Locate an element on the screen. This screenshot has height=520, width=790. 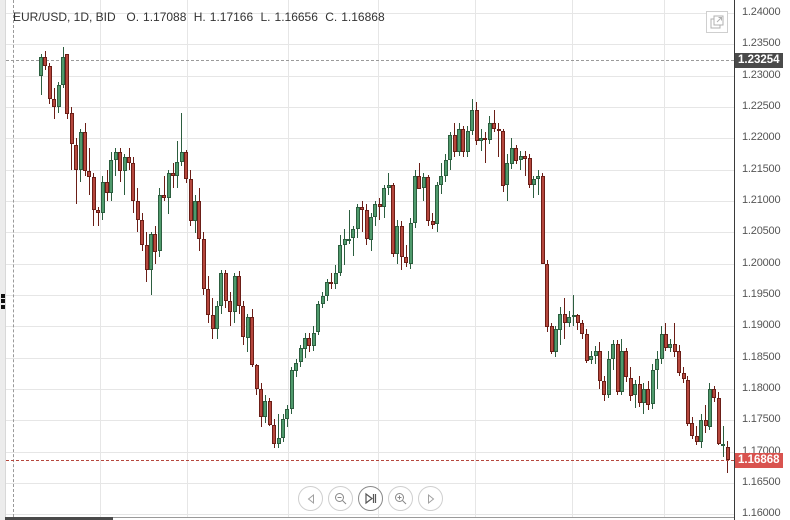
close-value: 1.16868 is located at coordinates (363, 17).